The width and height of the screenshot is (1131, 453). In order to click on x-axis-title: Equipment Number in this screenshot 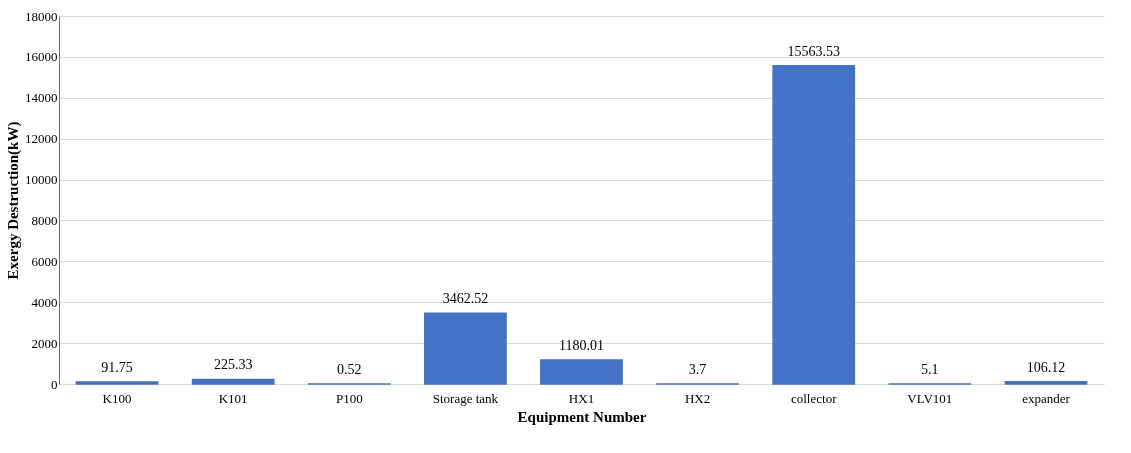, I will do `click(582, 416)`.